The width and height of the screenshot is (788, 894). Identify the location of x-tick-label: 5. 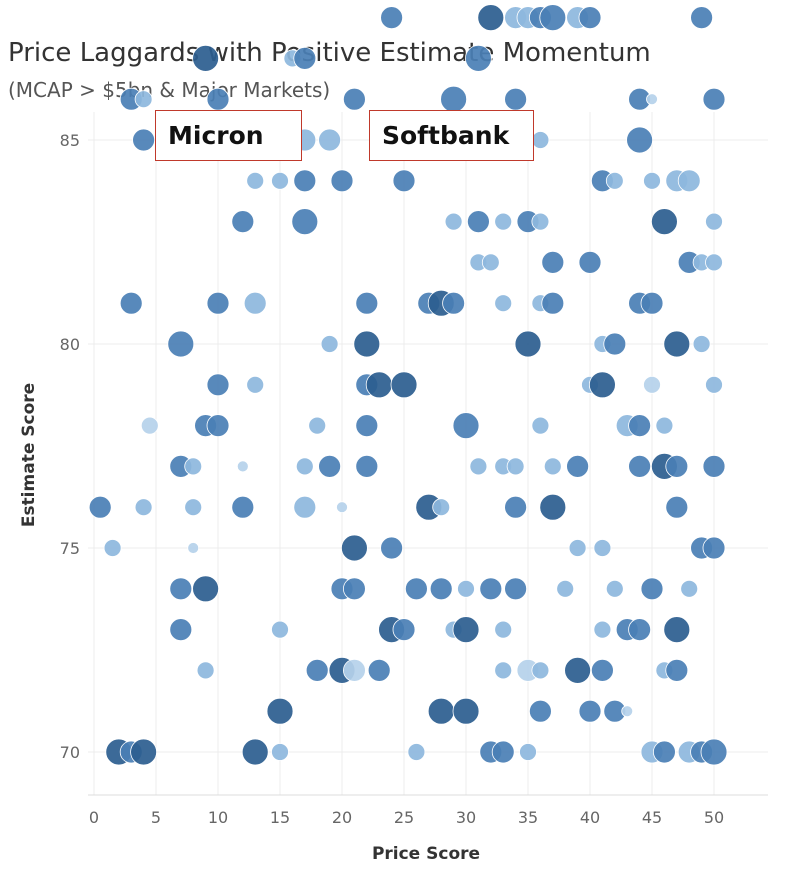
(156, 817).